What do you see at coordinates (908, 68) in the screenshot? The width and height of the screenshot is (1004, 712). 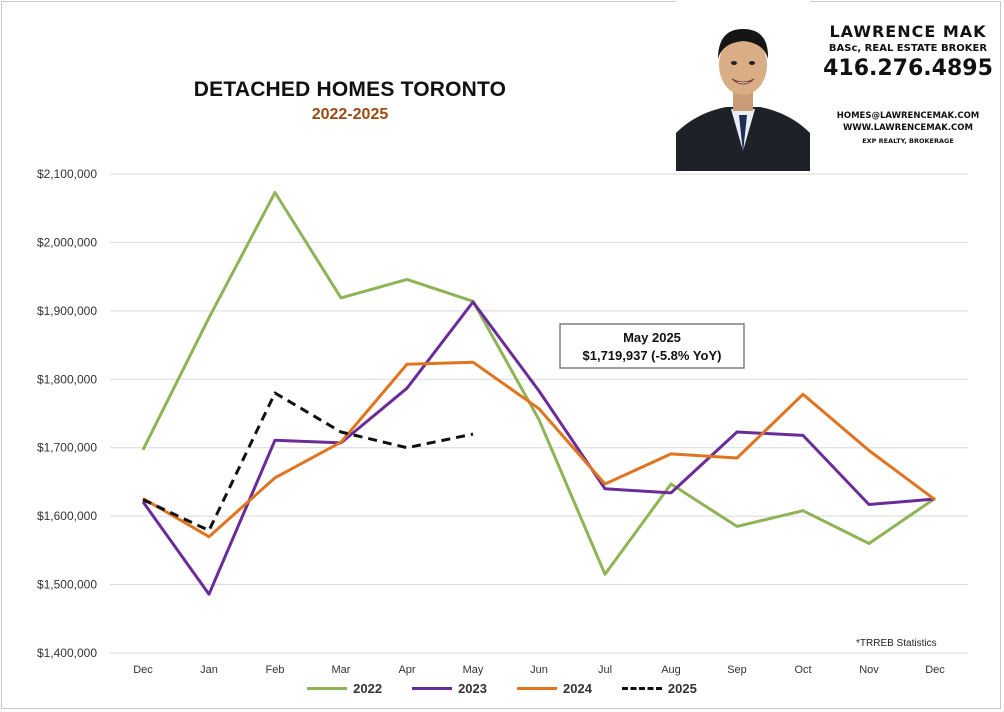 I see `agent-phone: 416.276.4895` at bounding box center [908, 68].